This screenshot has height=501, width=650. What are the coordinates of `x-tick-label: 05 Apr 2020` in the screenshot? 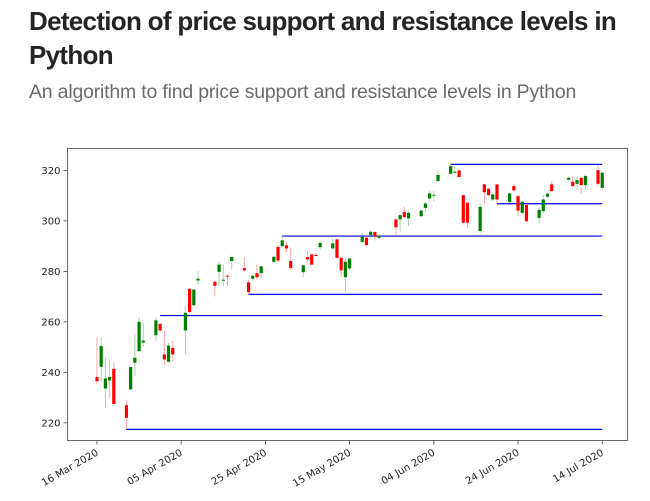 It's located at (155, 468).